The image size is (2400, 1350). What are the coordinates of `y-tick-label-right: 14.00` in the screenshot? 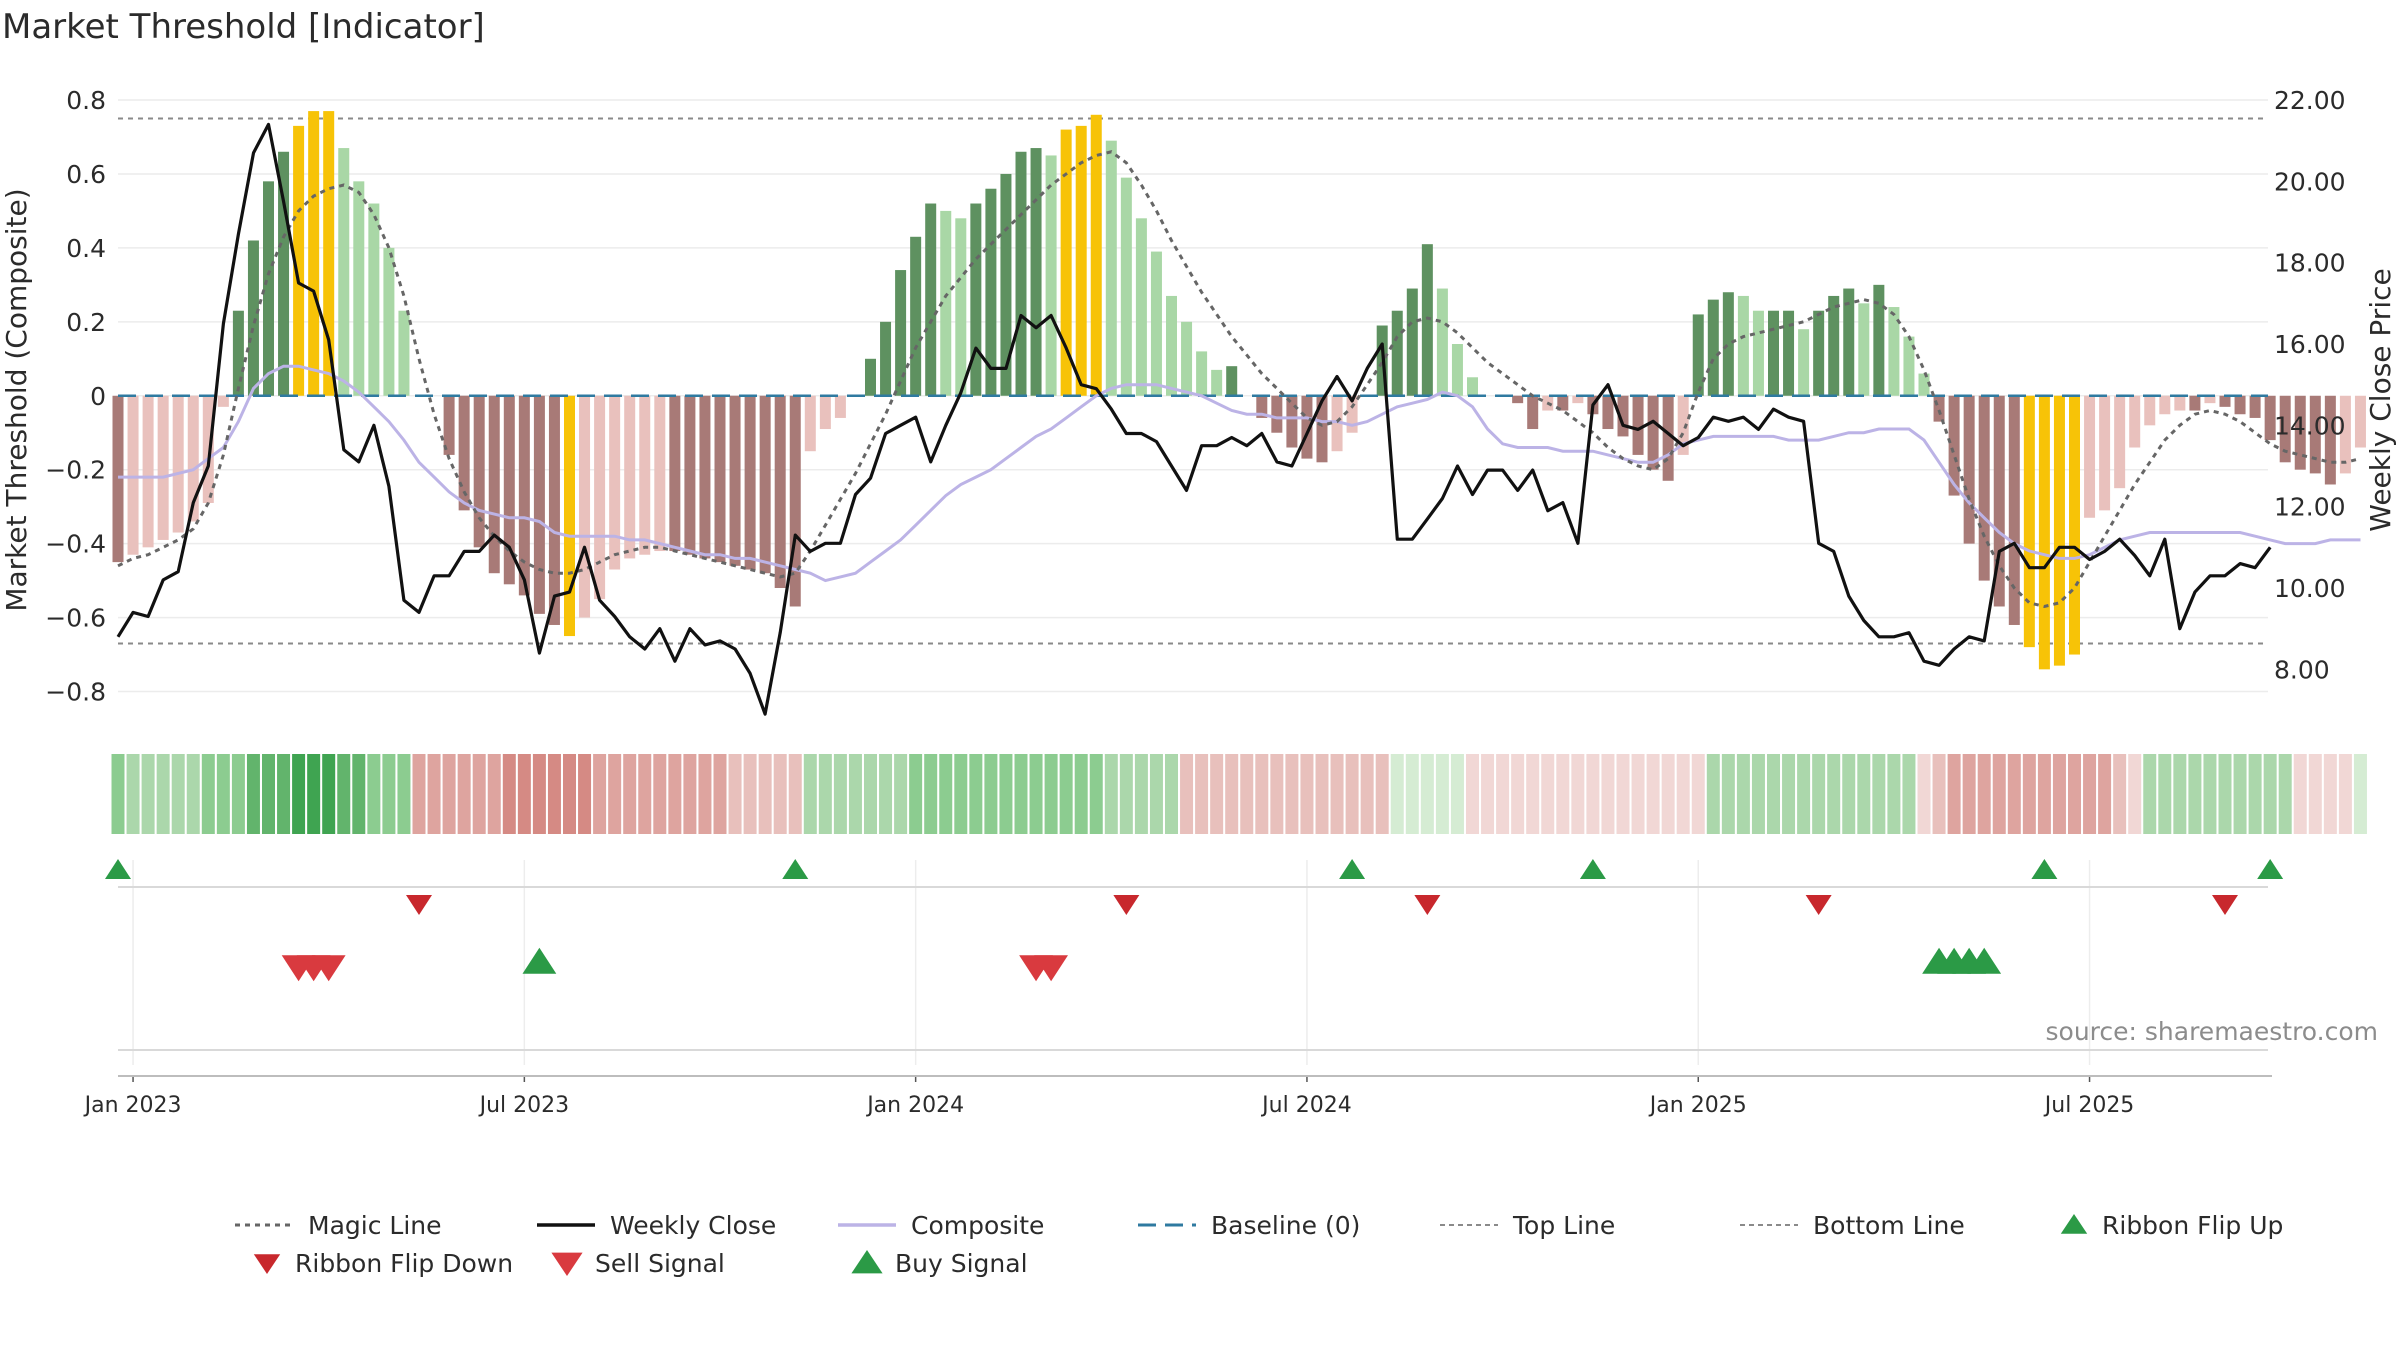 It's located at (2310, 425).